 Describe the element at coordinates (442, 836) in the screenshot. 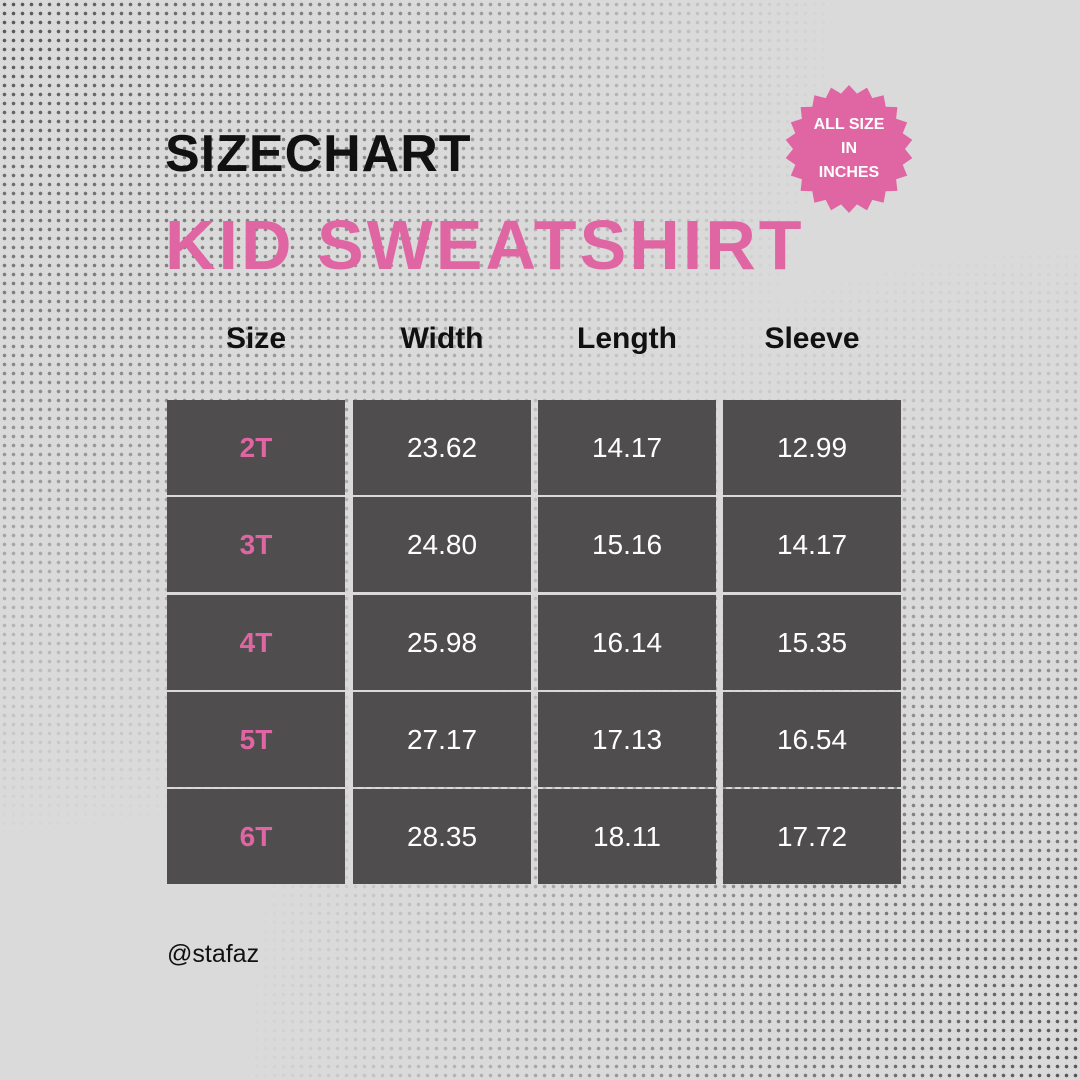

I see `measurement-cell: 28.35` at that location.